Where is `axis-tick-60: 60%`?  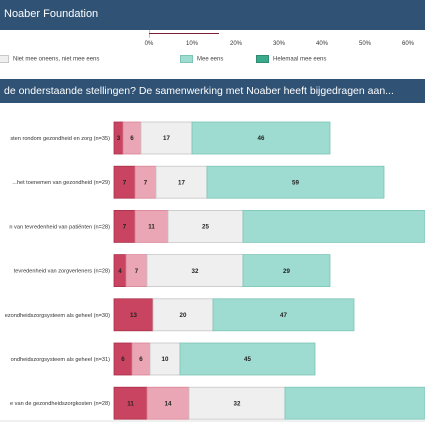
axis-tick-60: 60% is located at coordinates (408, 44).